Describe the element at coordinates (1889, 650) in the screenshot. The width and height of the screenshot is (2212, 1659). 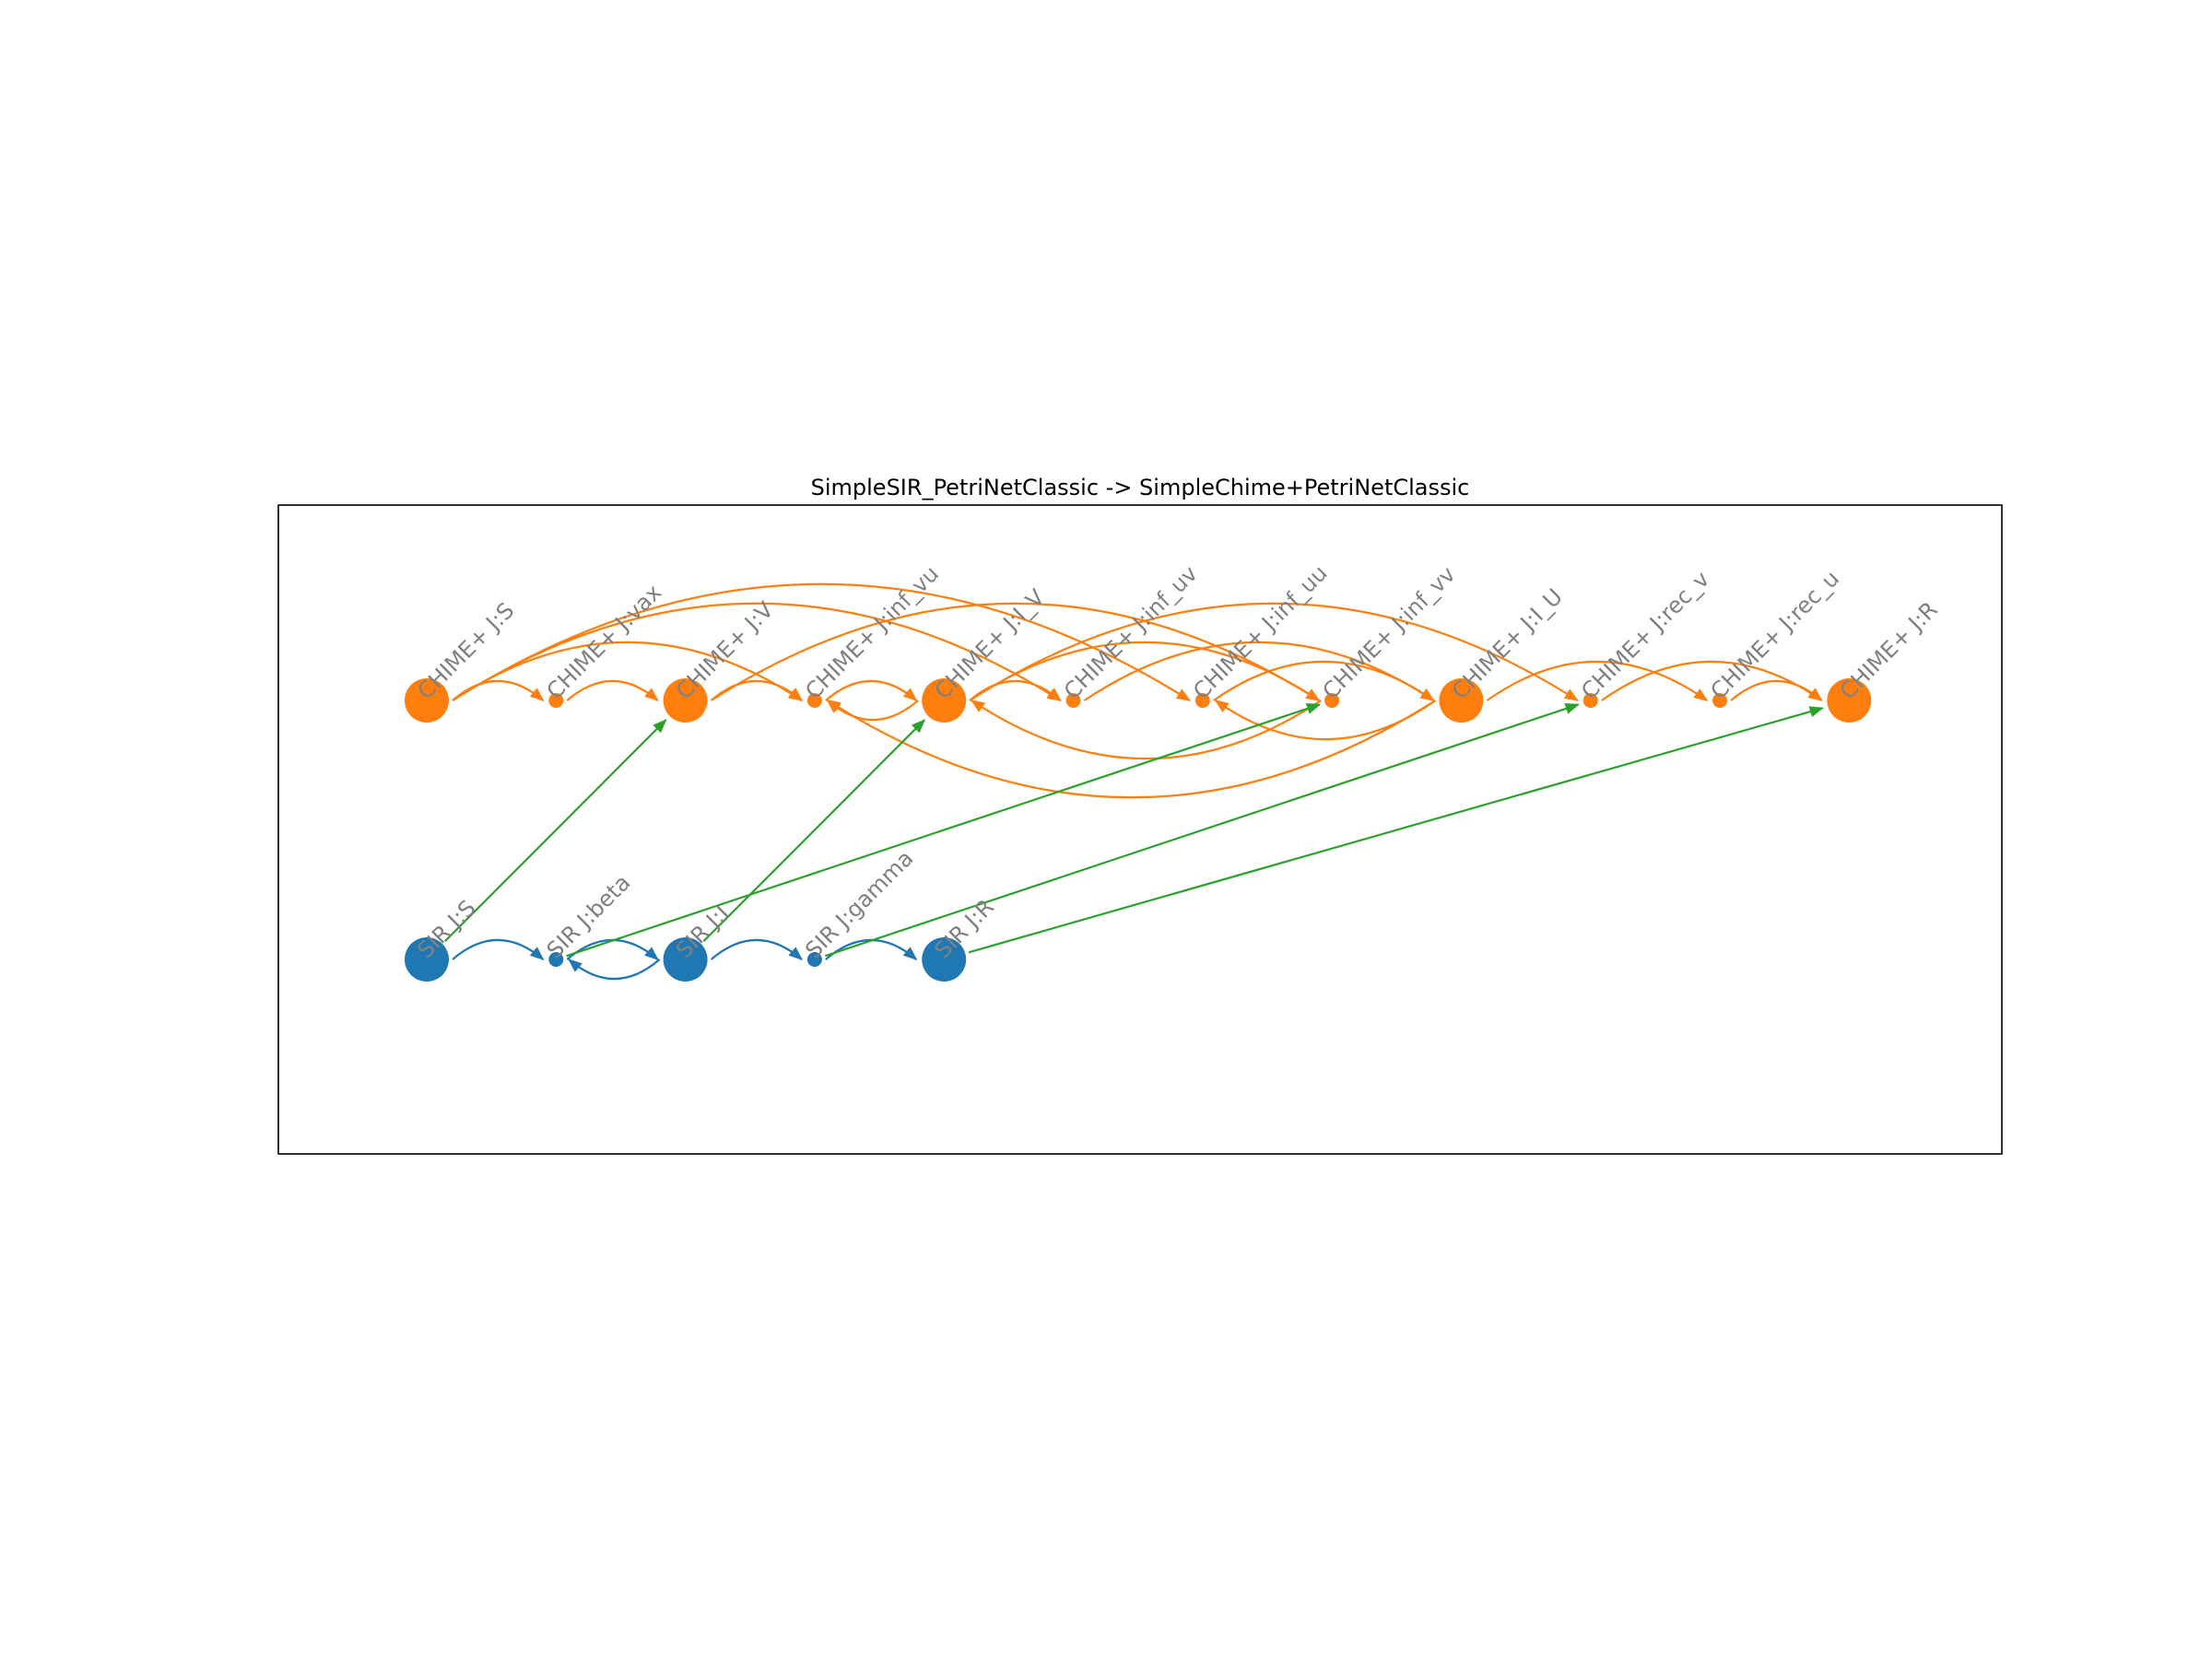
I see `node-label-c-R: CHIME+ J:R` at that location.